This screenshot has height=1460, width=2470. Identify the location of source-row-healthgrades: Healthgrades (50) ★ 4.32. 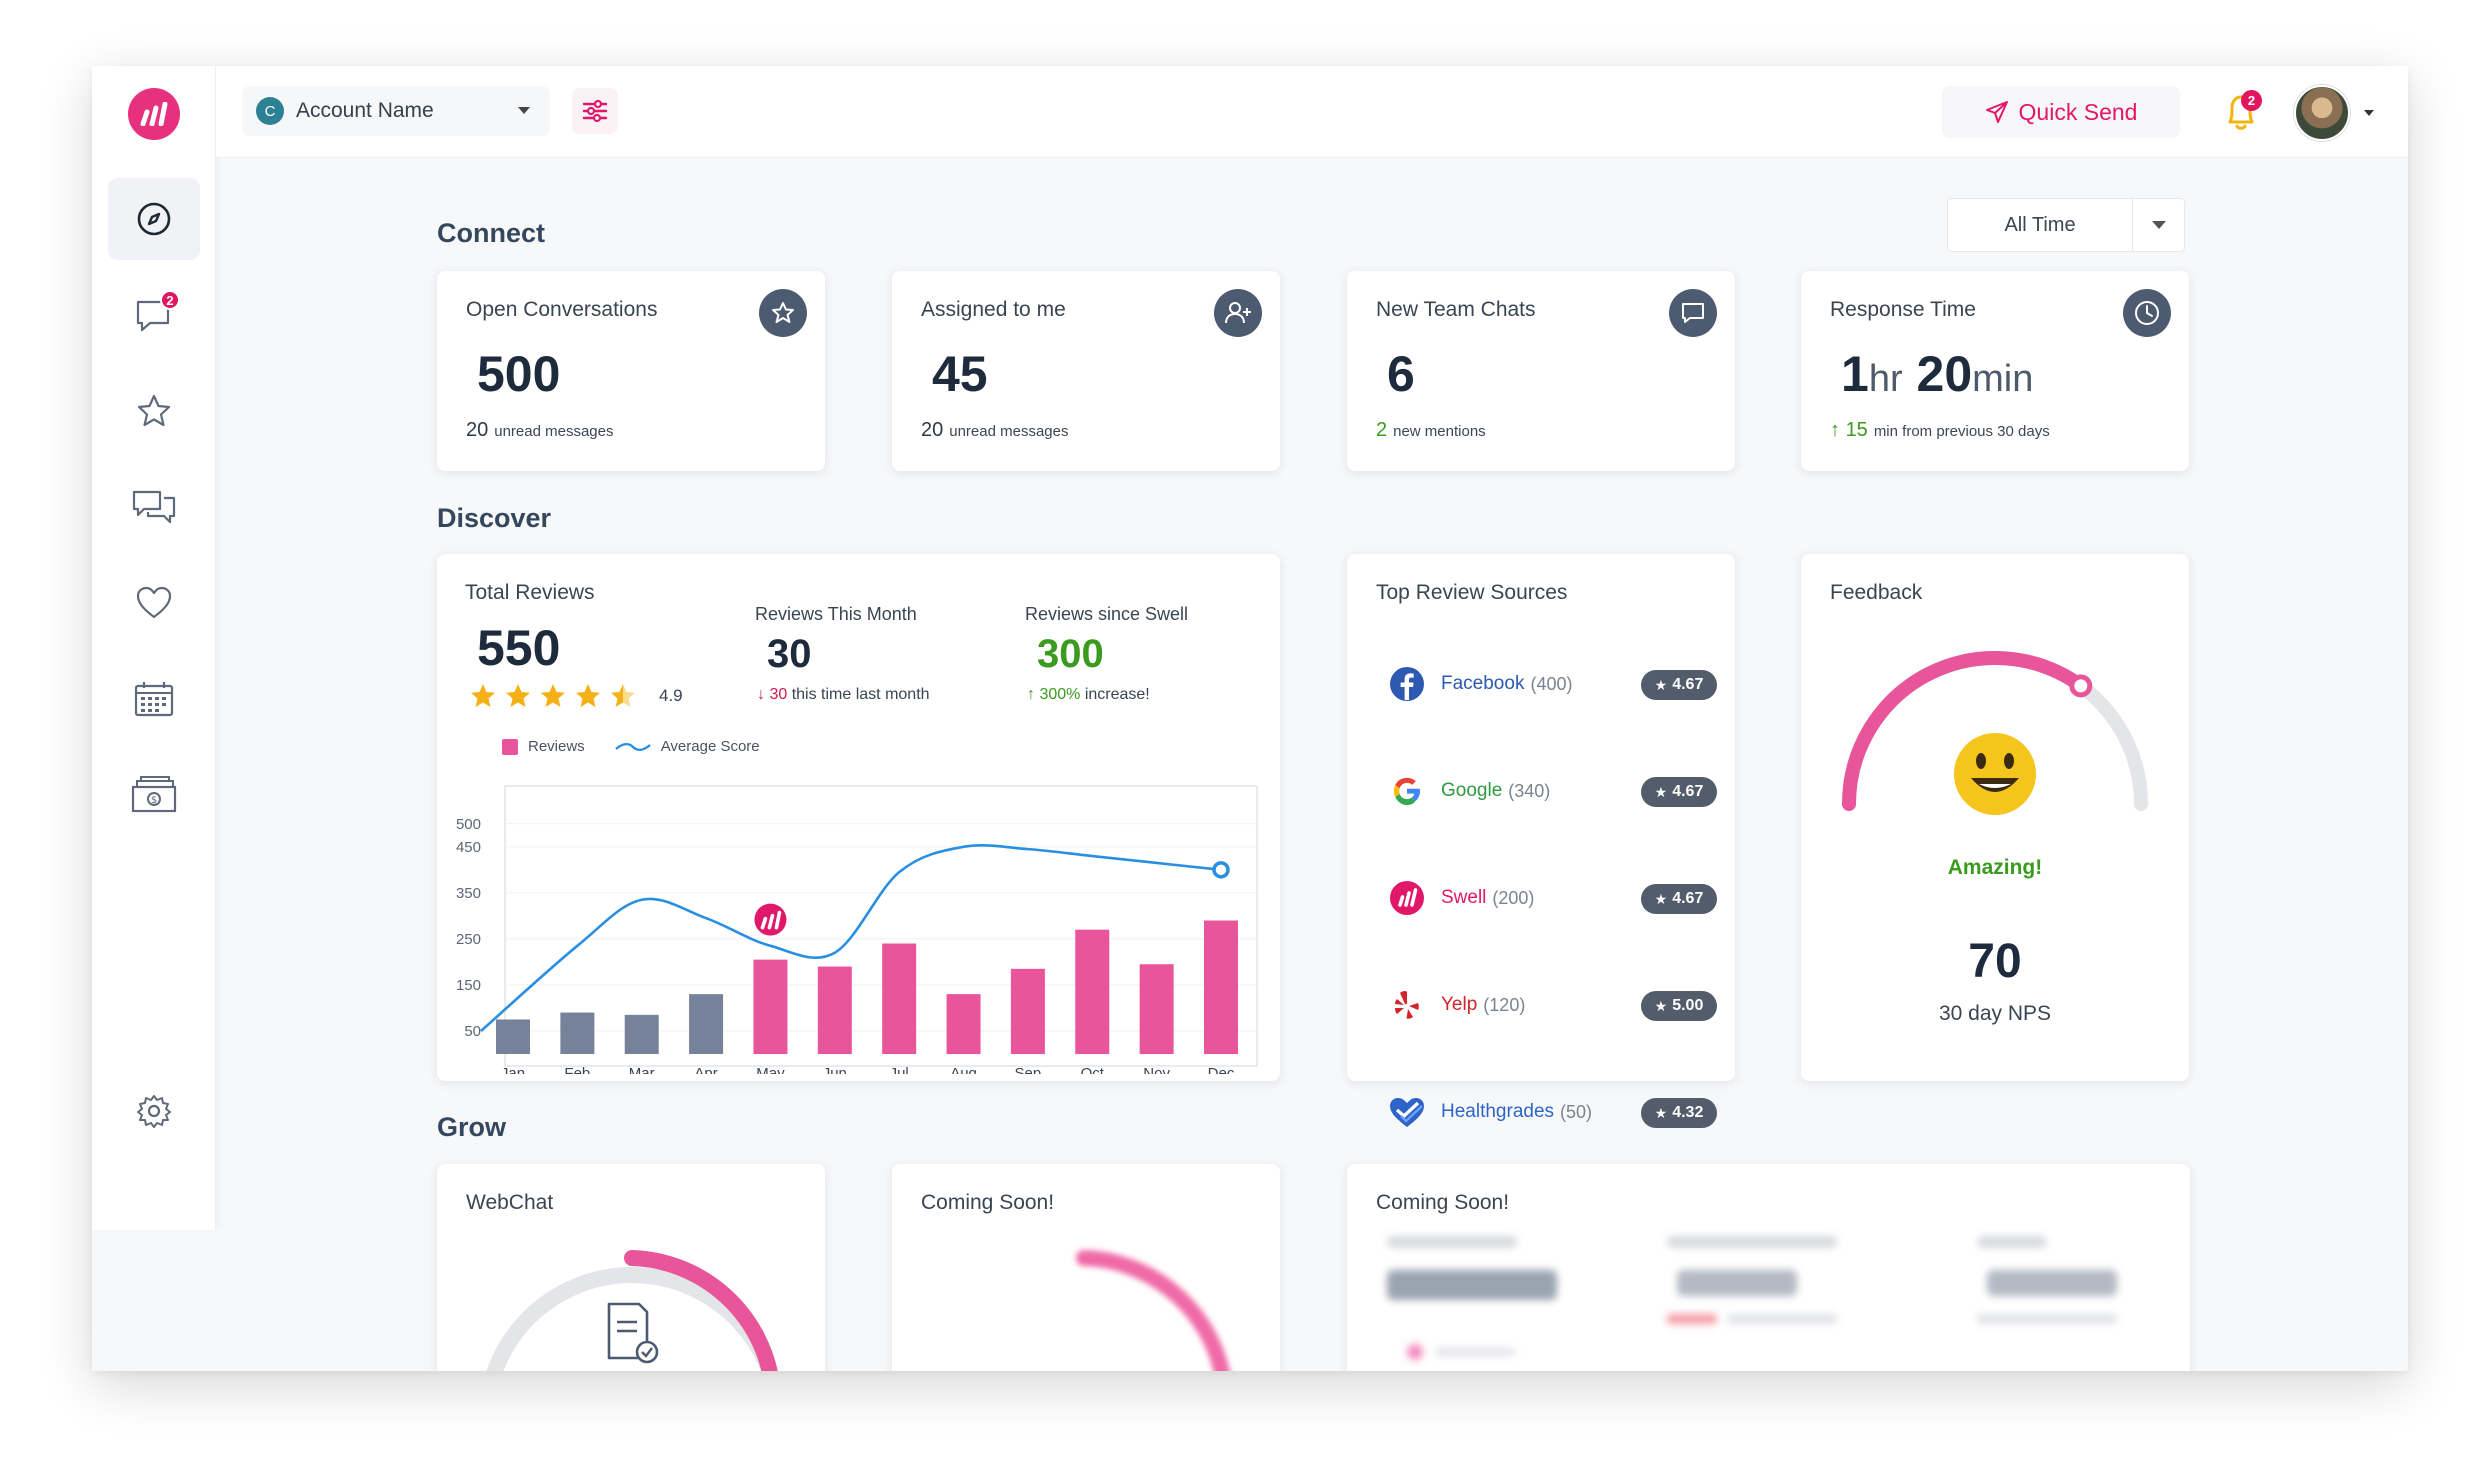
(1552, 1112).